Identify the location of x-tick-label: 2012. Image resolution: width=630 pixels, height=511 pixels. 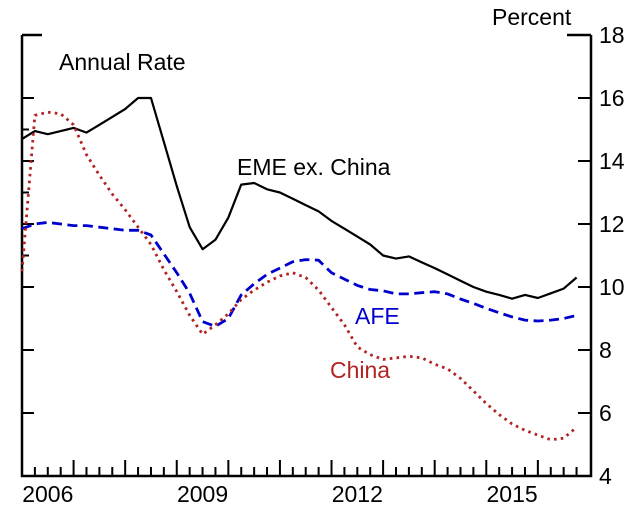
(357, 494).